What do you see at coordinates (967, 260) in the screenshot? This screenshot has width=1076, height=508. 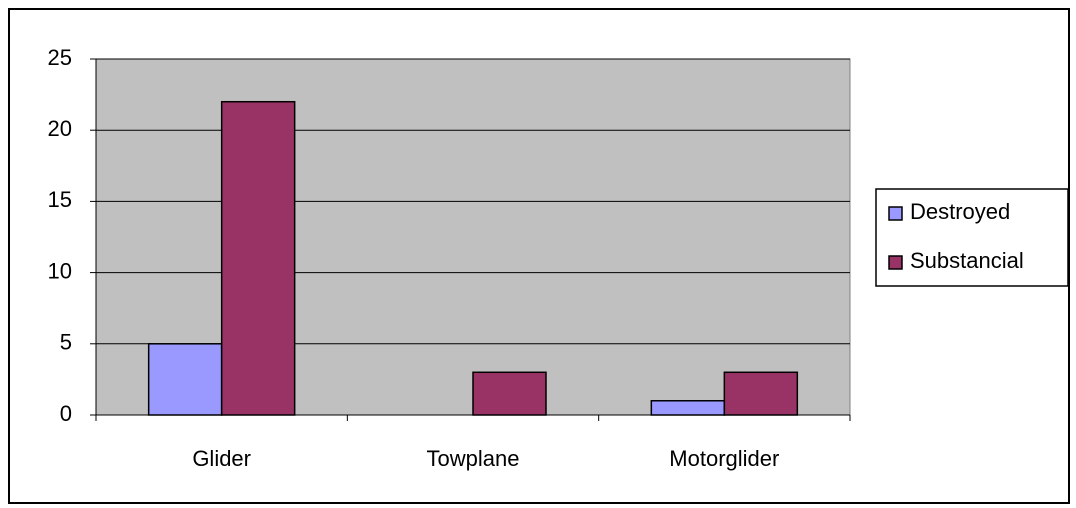 I see `legend-label: Substancial` at bounding box center [967, 260].